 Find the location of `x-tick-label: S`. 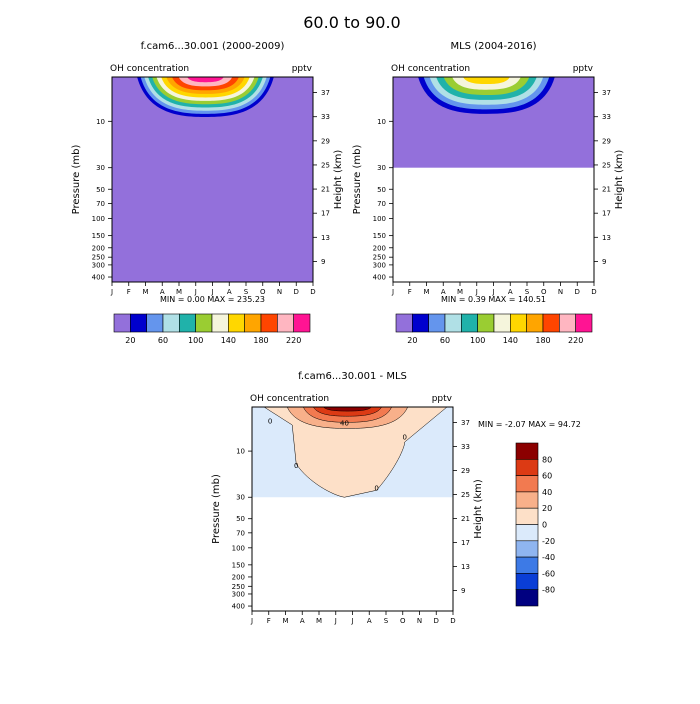

x-tick-label: S is located at coordinates (246, 292).